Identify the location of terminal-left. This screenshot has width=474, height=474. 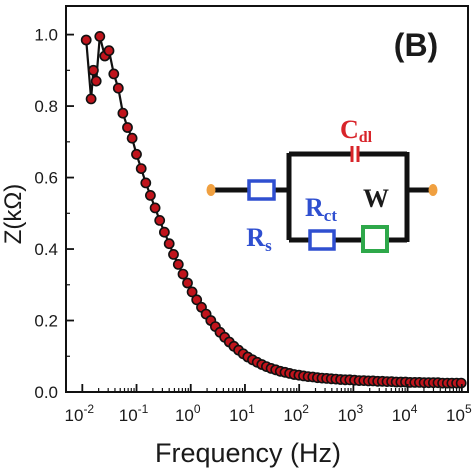
(211, 190).